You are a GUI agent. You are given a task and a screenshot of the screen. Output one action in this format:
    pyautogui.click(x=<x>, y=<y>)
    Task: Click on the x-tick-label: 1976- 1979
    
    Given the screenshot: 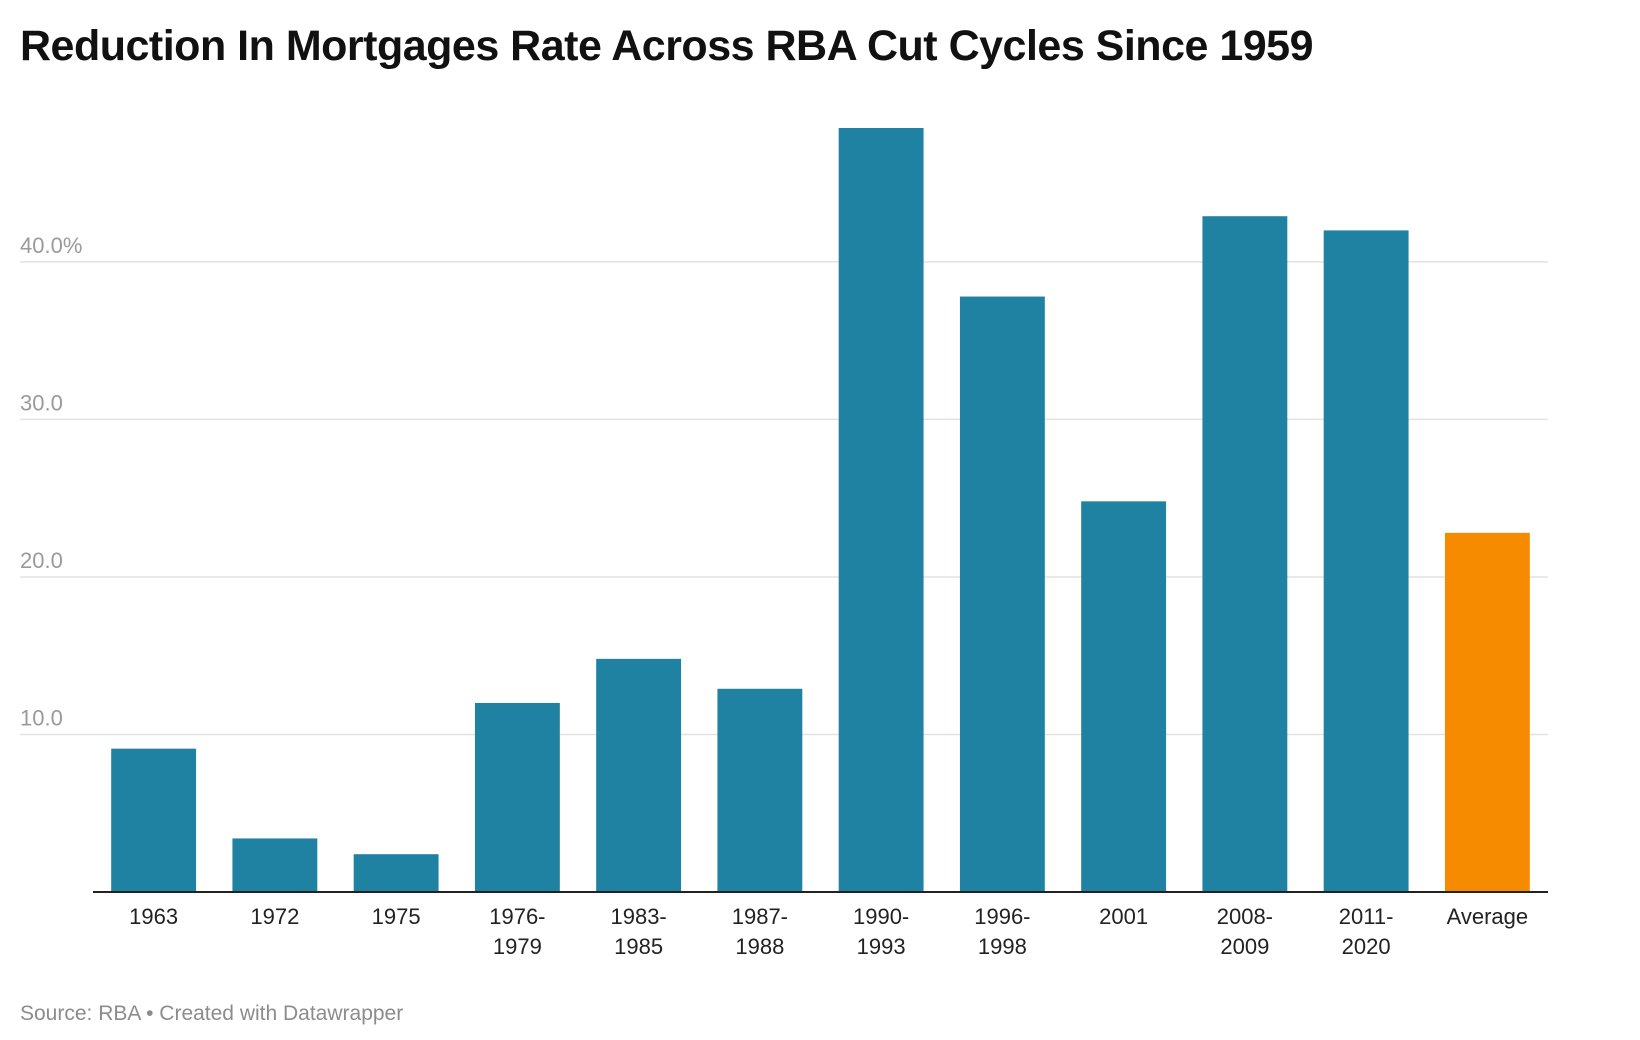 What is the action you would take?
    pyautogui.click(x=517, y=931)
    